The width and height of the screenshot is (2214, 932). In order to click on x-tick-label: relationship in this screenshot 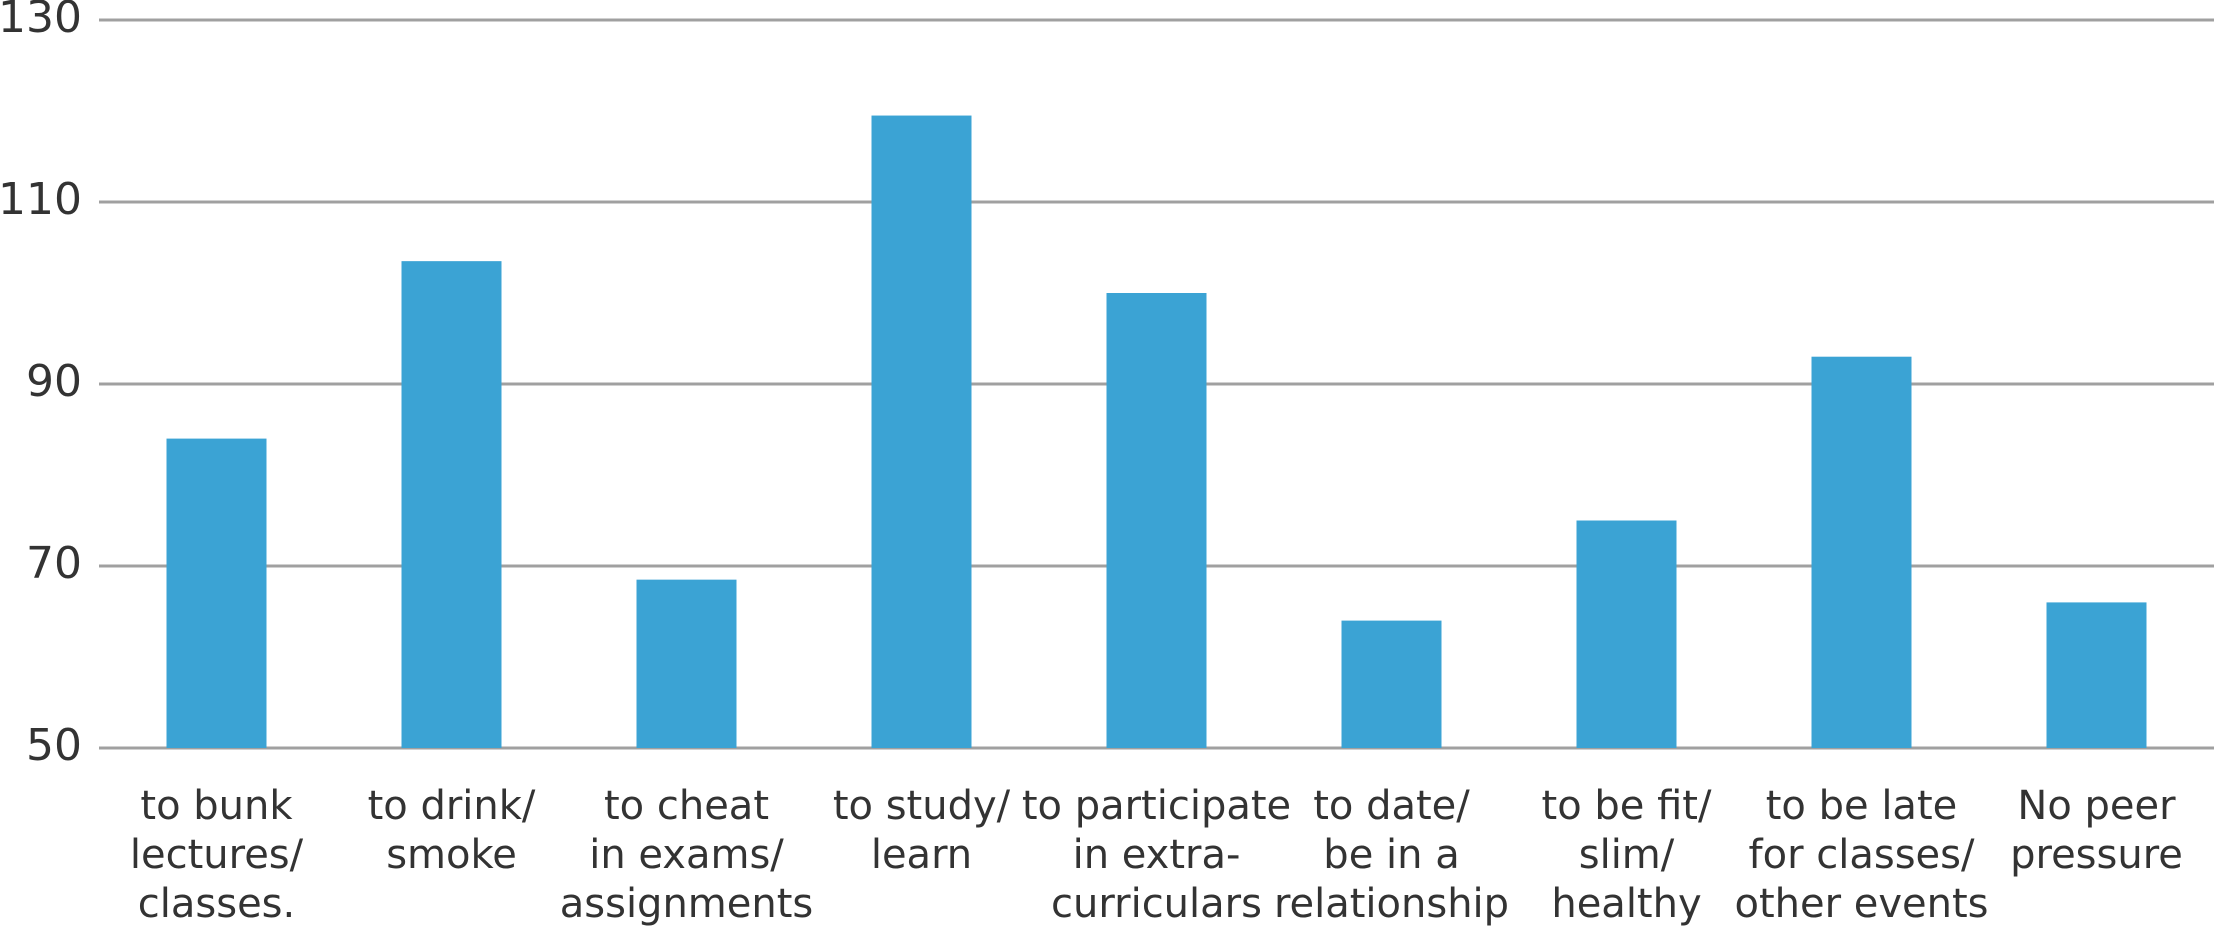, I will do `click(1391, 904)`.